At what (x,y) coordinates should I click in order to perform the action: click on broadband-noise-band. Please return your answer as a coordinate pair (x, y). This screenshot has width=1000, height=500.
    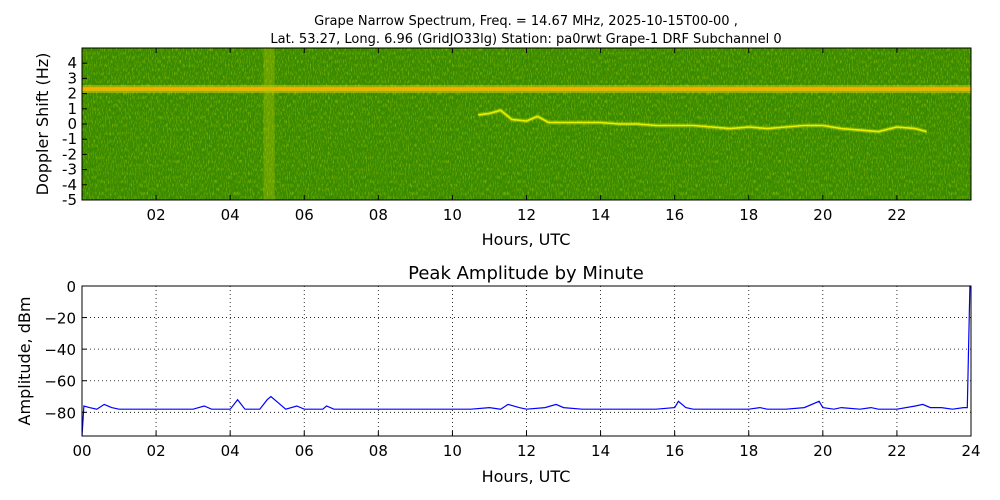
    Looking at the image, I should click on (269, 124).